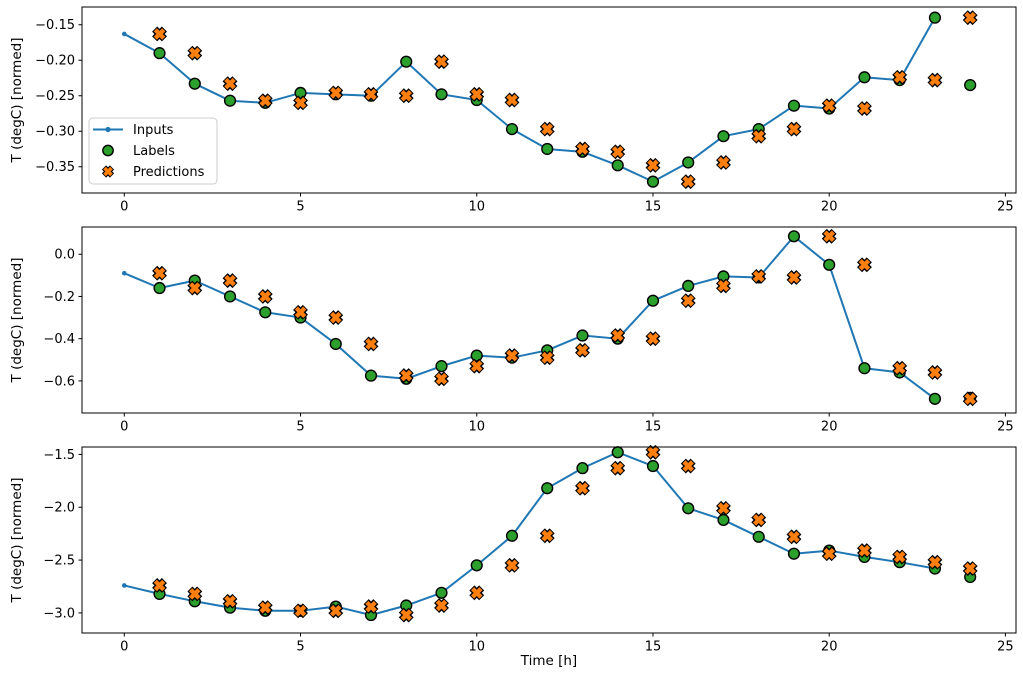 The width and height of the screenshot is (1023, 679). I want to click on legend-label: Predictions, so click(169, 172).